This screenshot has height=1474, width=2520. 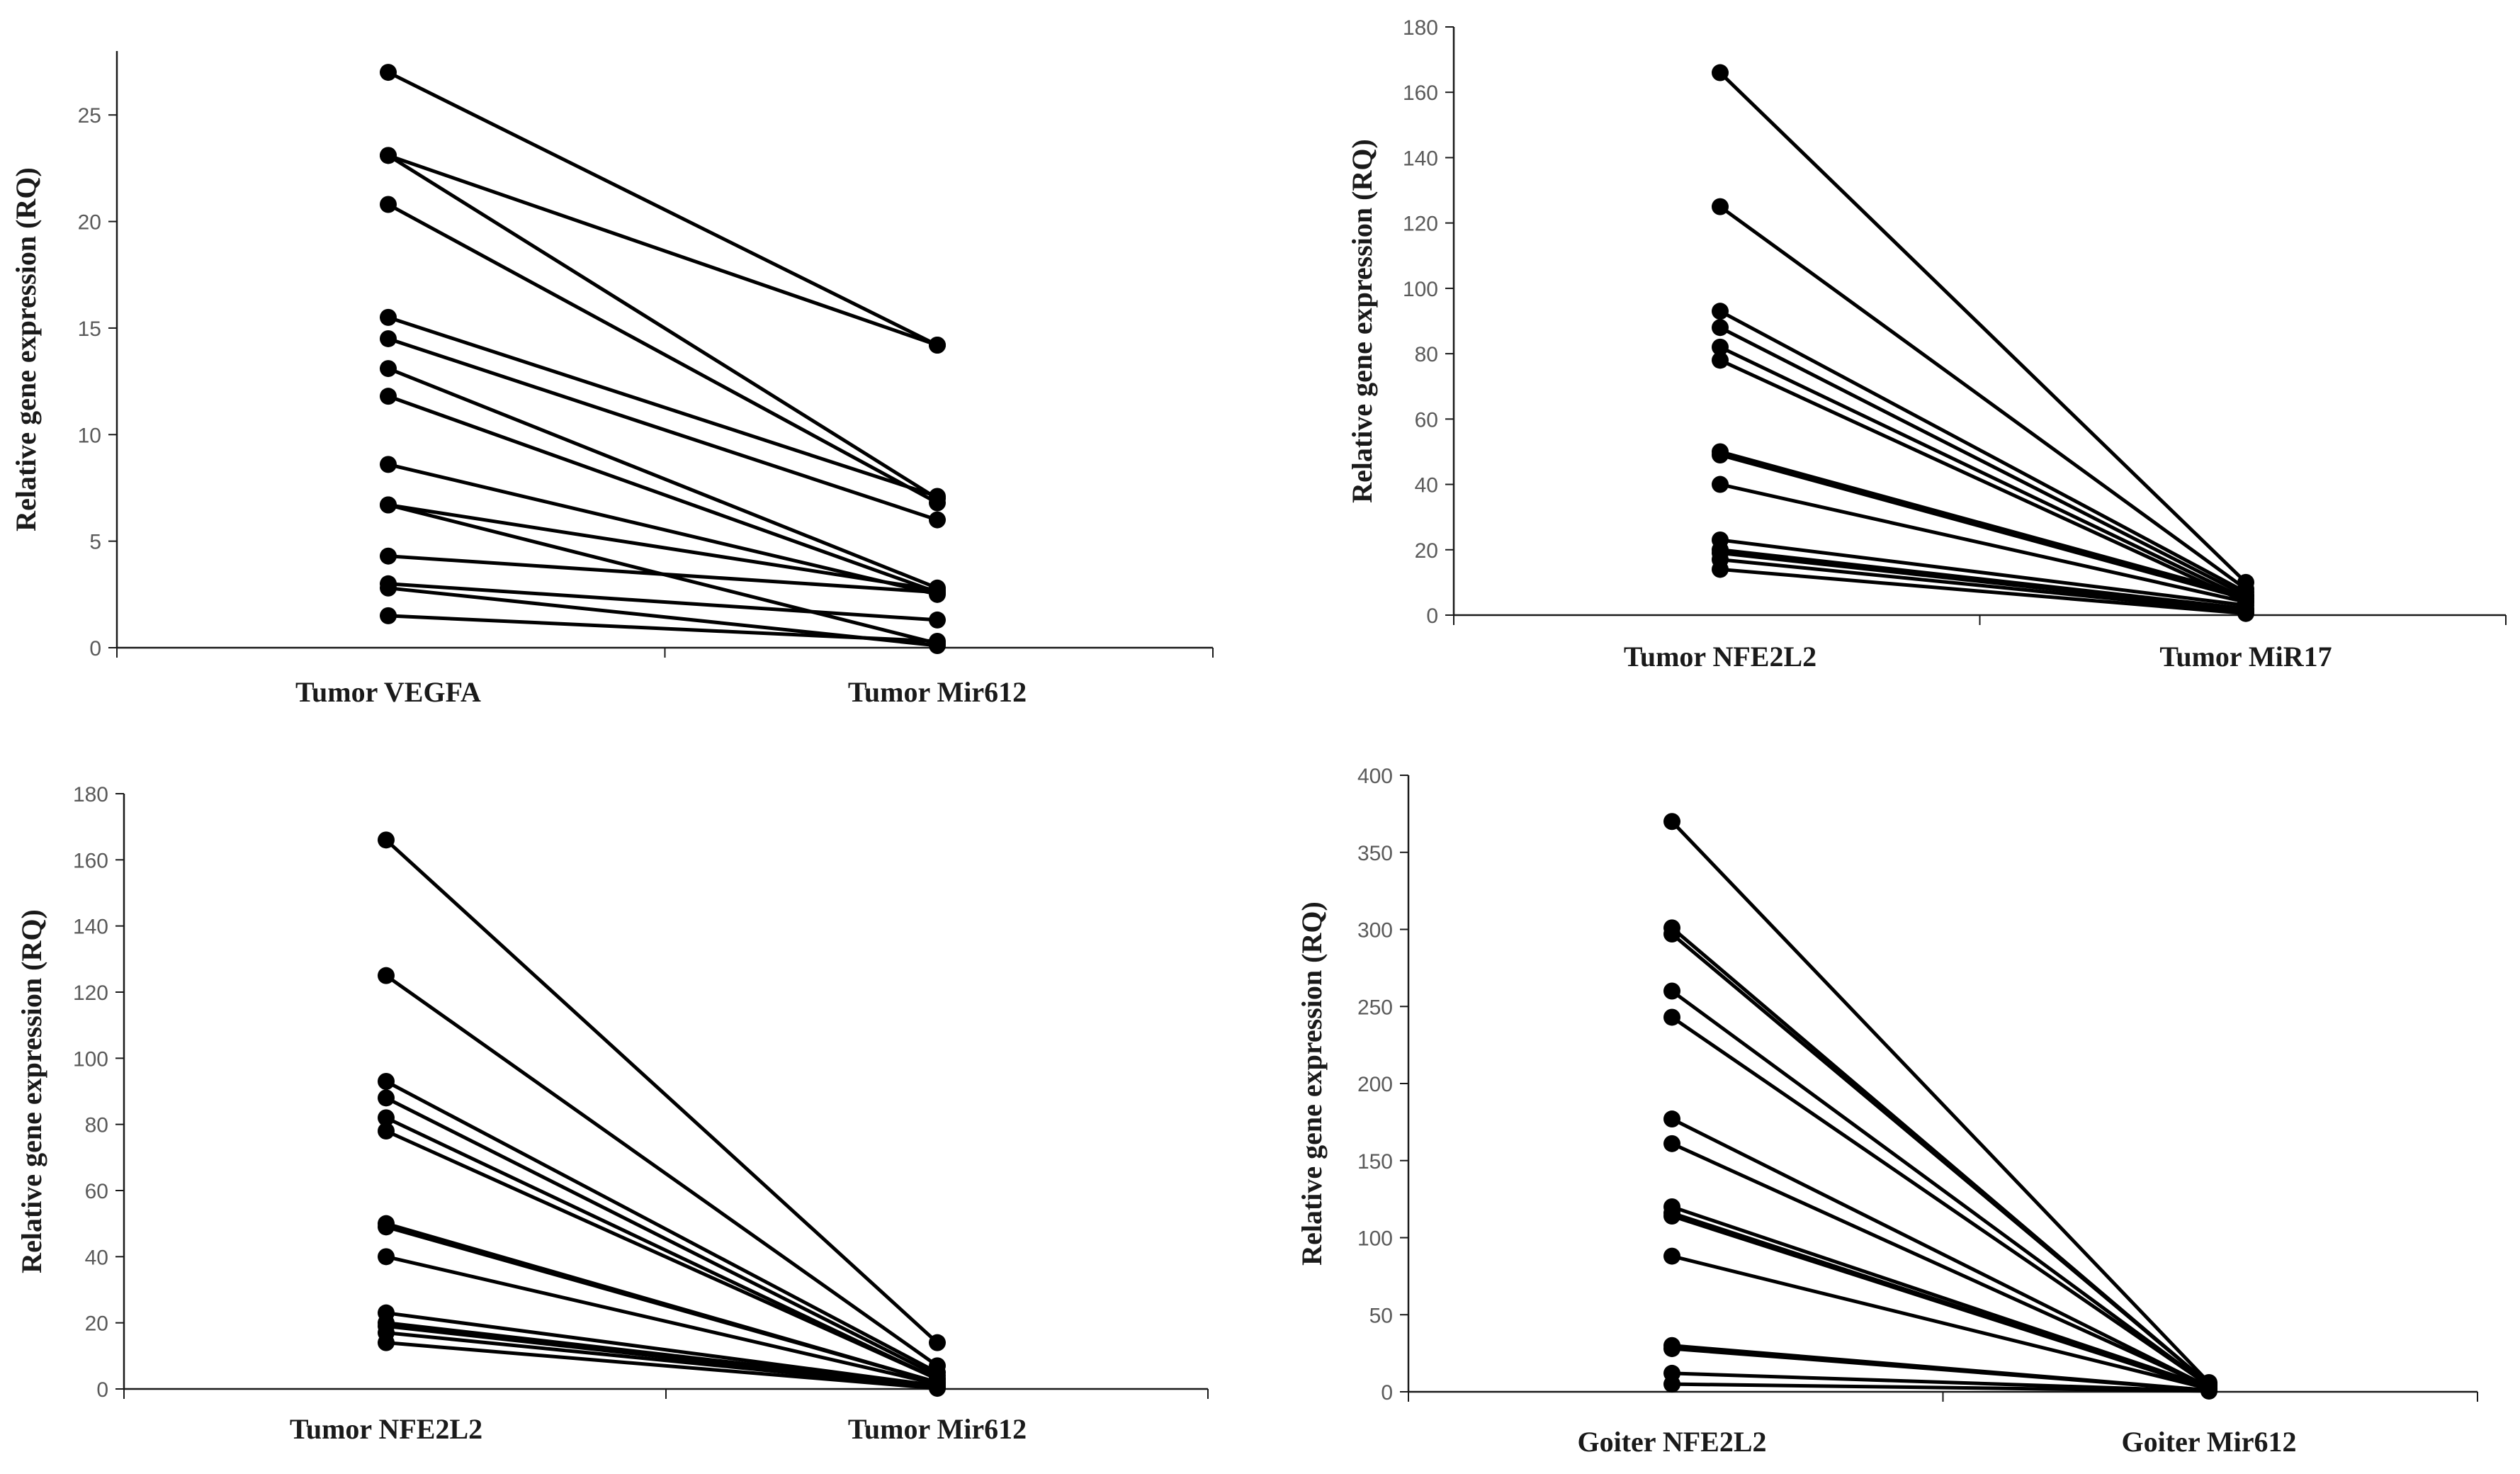 I want to click on chart-2-y-tick-label: 120, so click(x=1420, y=224).